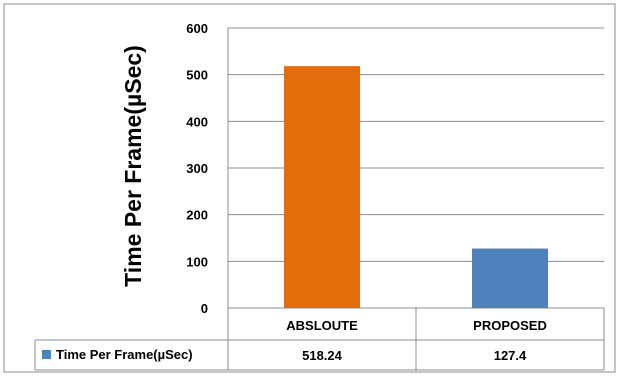  What do you see at coordinates (510, 325) in the screenshot?
I see `x-tick-label-proposed: PROPOSED` at bounding box center [510, 325].